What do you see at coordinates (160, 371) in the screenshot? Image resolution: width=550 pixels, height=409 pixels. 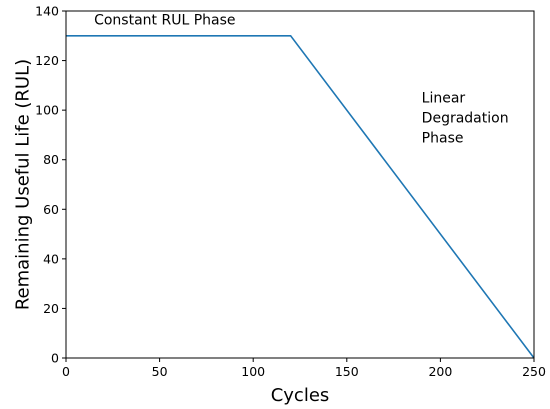 I see `x-tick-label: 50` at bounding box center [160, 371].